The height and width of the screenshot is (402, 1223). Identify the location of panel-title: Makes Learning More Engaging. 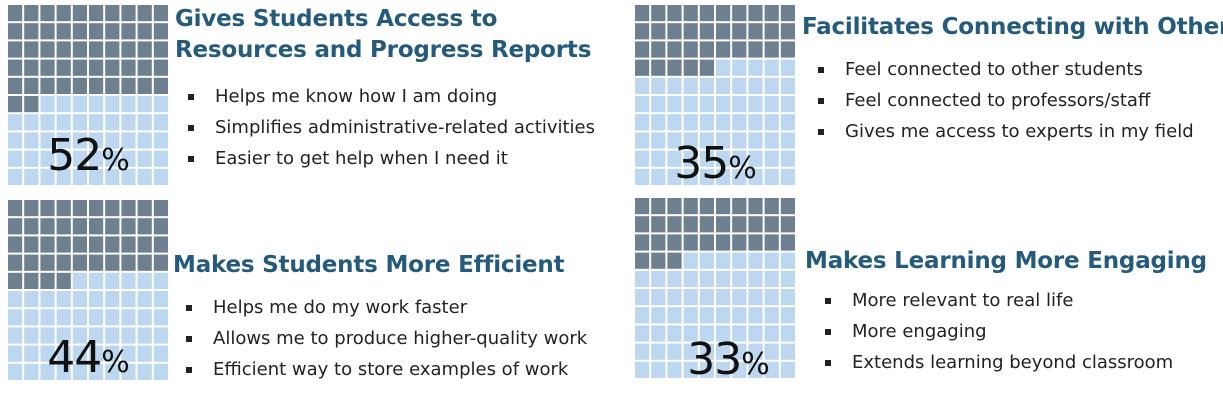
(1006, 261).